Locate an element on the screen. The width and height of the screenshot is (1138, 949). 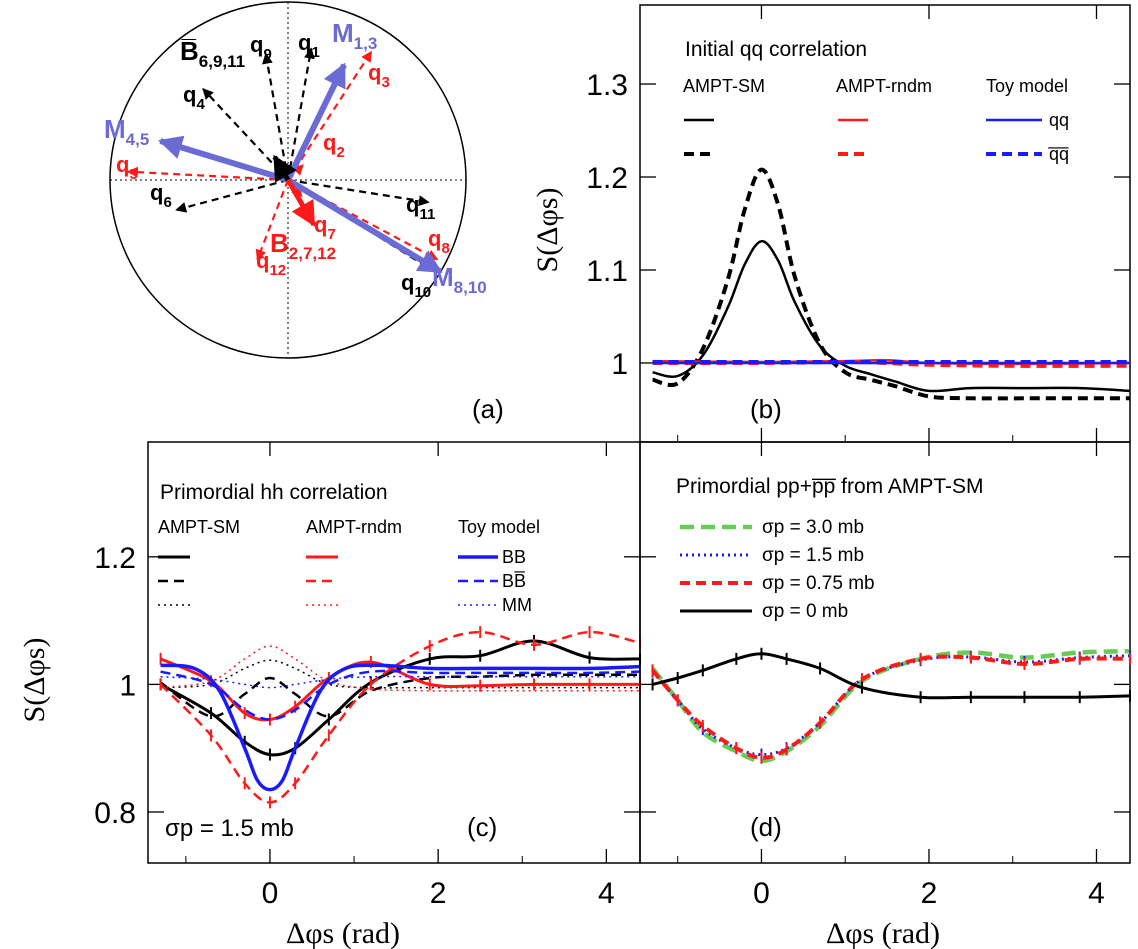
annotation-sigma-c: σp = 1.5 mb is located at coordinates (229, 828).